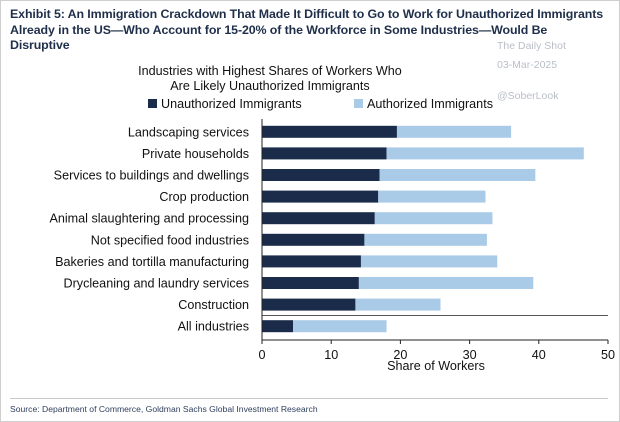 This screenshot has width=620, height=422. I want to click on x-tick-label-30: 30, so click(470, 355).